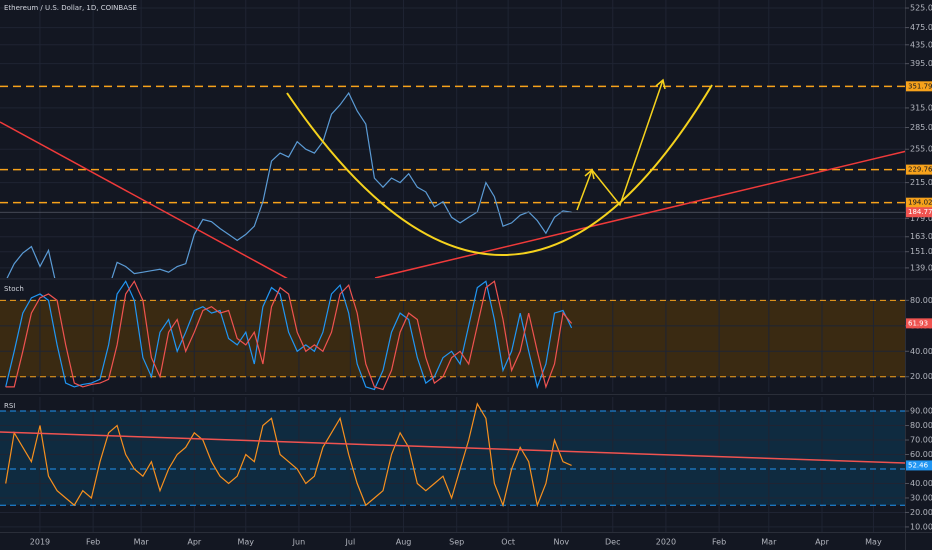 Image resolution: width=932 pixels, height=550 pixels. What do you see at coordinates (921, 63) in the screenshot?
I see `y-tick-label: 395.00` at bounding box center [921, 63].